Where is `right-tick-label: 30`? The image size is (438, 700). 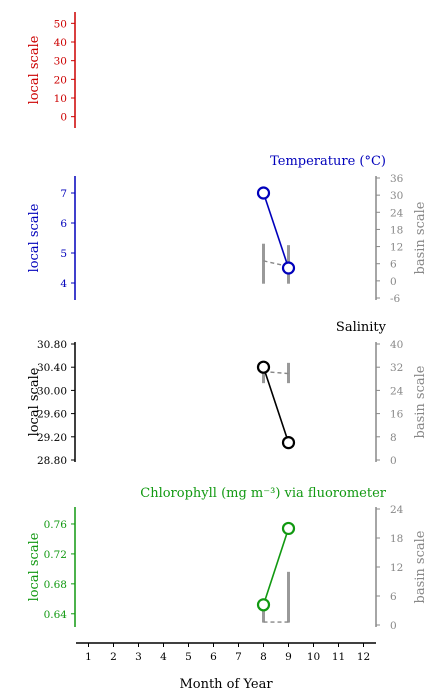 right-tick-label: 30 is located at coordinates (396, 196).